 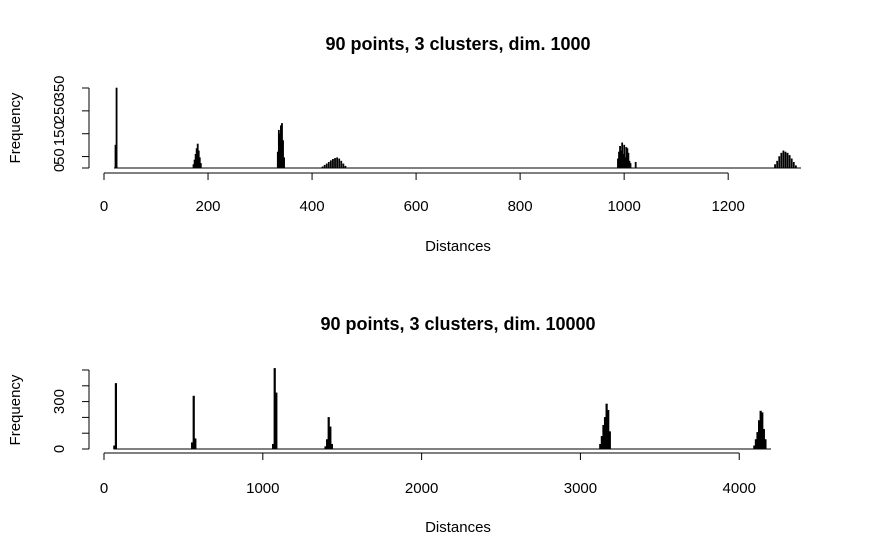 I want to click on x-tick-label: 200, so click(x=208, y=206).